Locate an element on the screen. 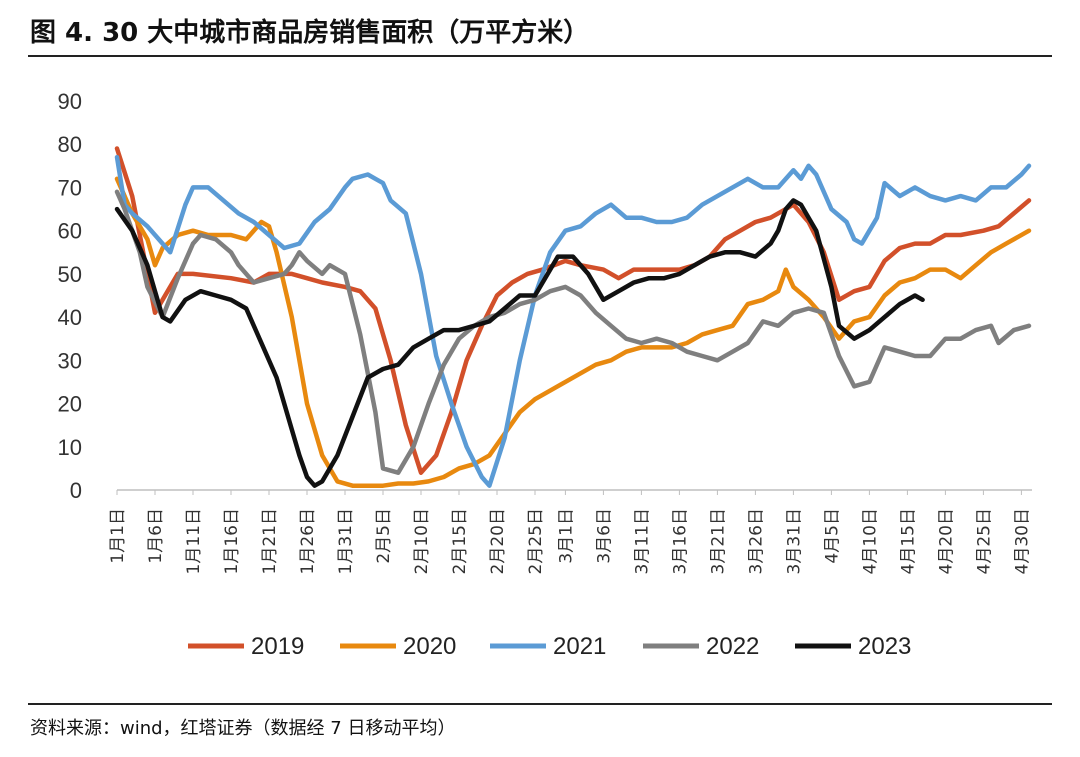 The width and height of the screenshot is (1080, 757). x-tick-label: 2月20日 is located at coordinates (498, 541).